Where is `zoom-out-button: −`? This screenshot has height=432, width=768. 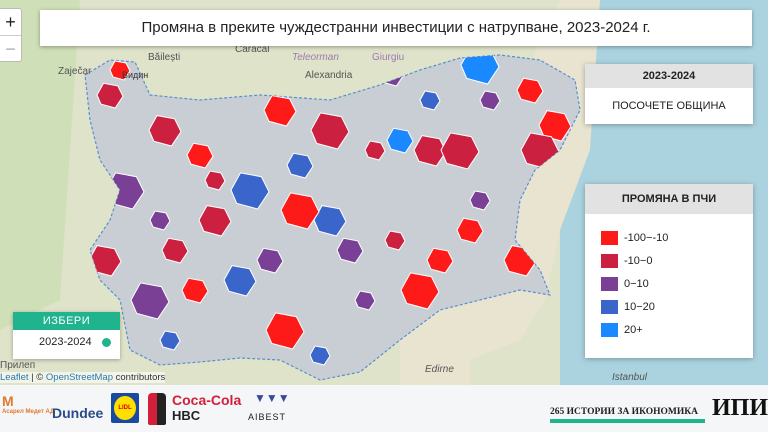 zoom-out-button: − is located at coordinates (10, 48).